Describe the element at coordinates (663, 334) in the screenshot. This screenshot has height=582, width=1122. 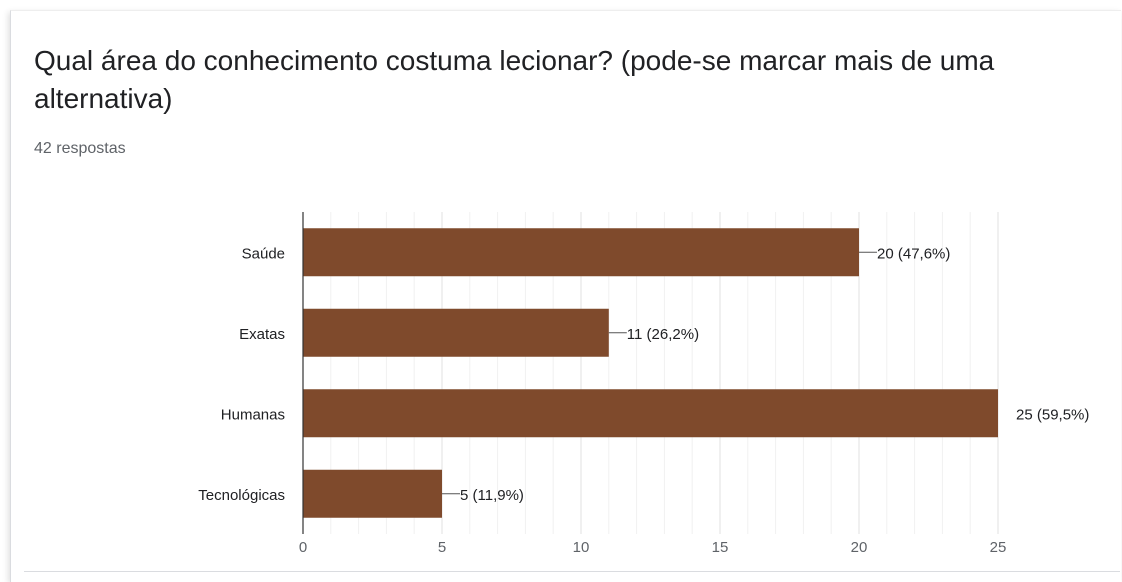
I see `data-label: 11 (26,2%)` at that location.